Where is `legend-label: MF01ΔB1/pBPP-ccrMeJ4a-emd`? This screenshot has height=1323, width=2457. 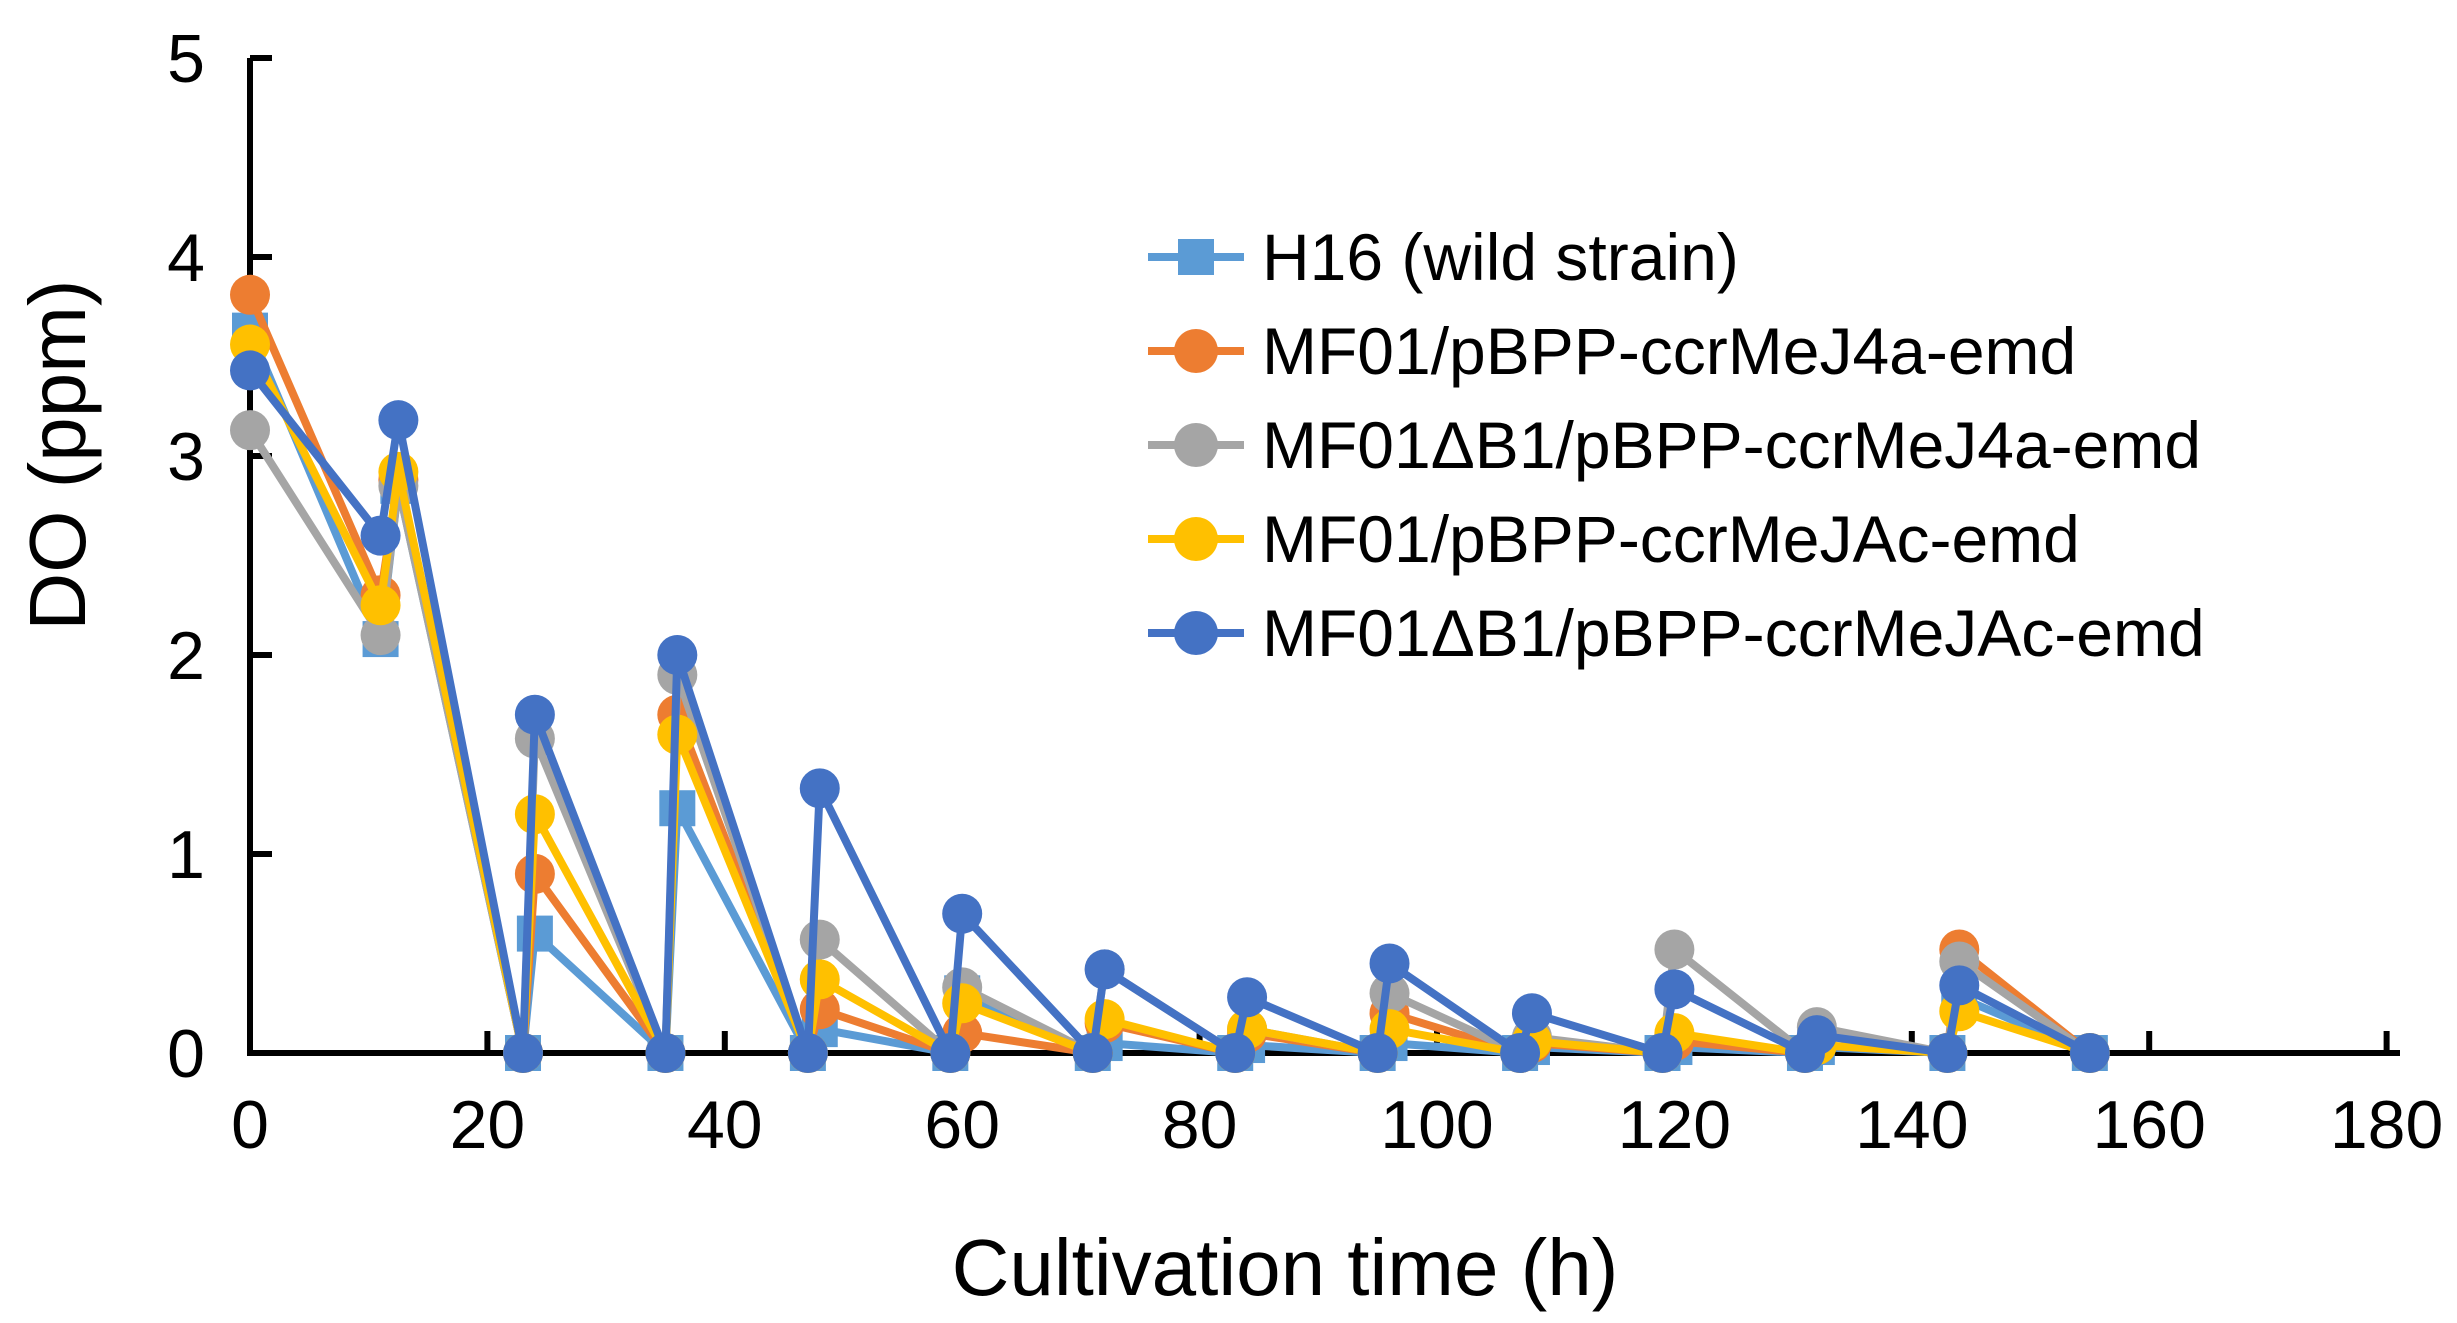
legend-label: MF01ΔB1/pBPP-ccrMeJ4a-emd is located at coordinates (1731, 445).